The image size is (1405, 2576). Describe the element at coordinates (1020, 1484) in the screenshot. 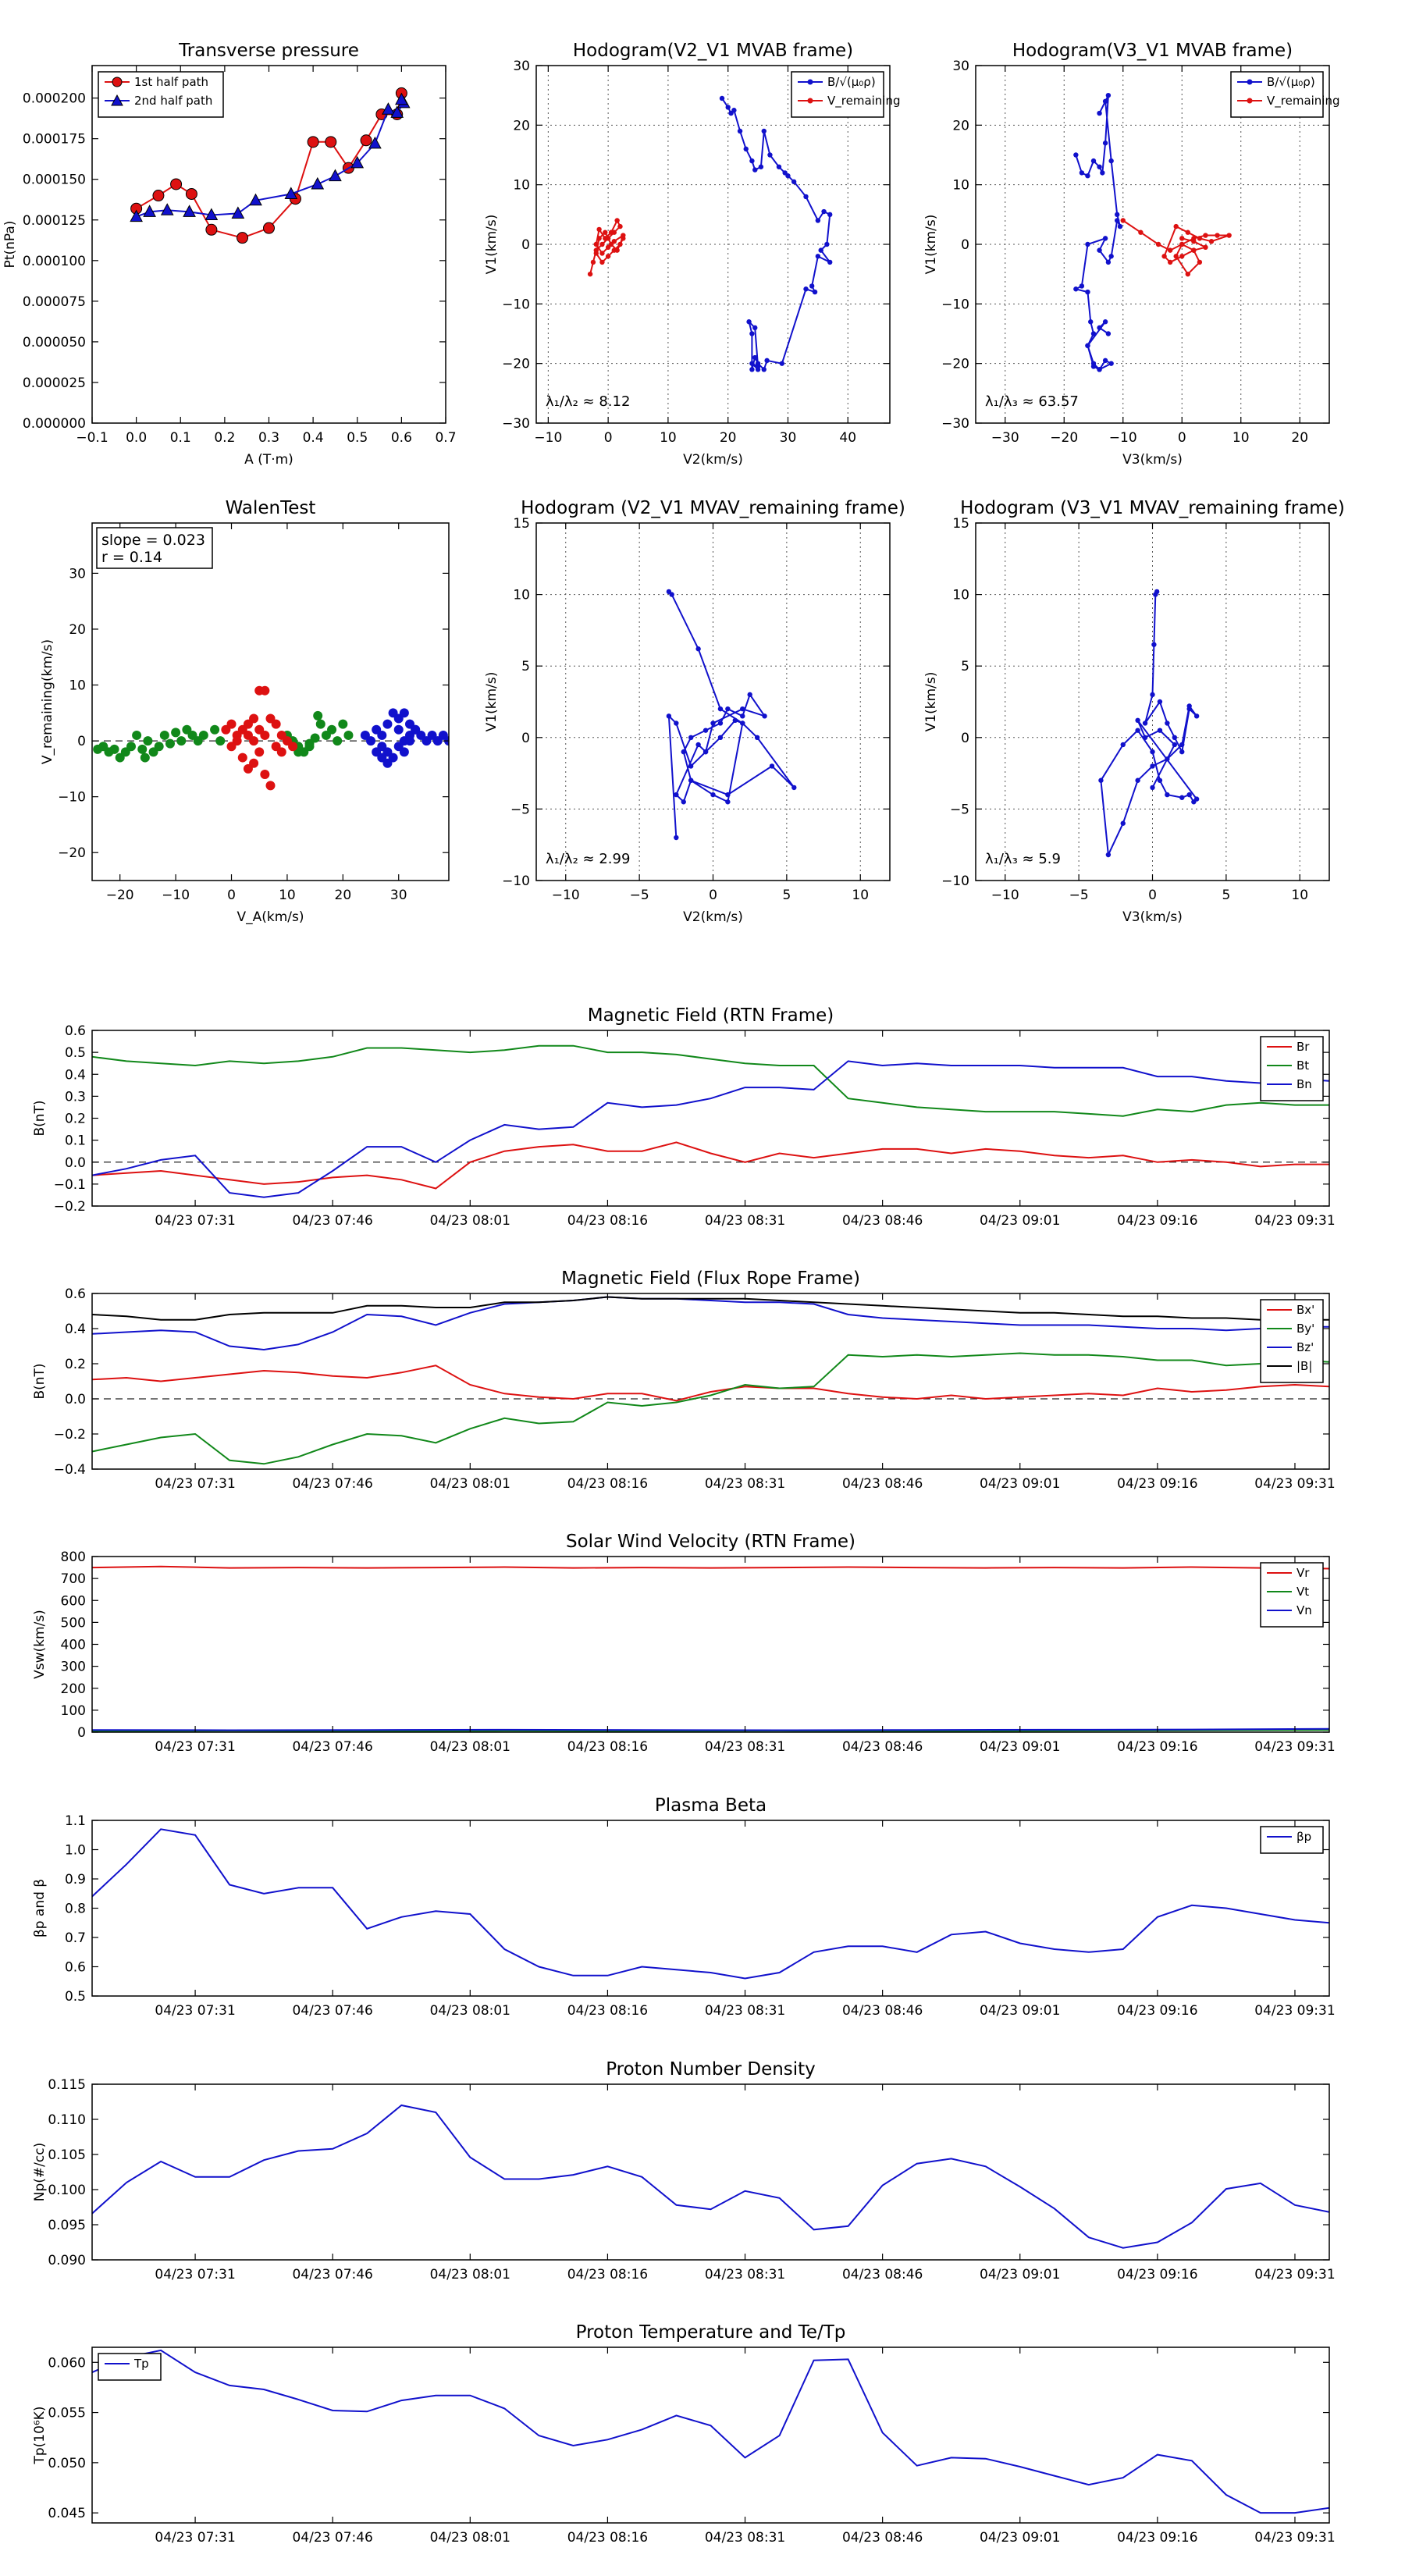

I see `x-tick-label: 04/23 09:01` at that location.